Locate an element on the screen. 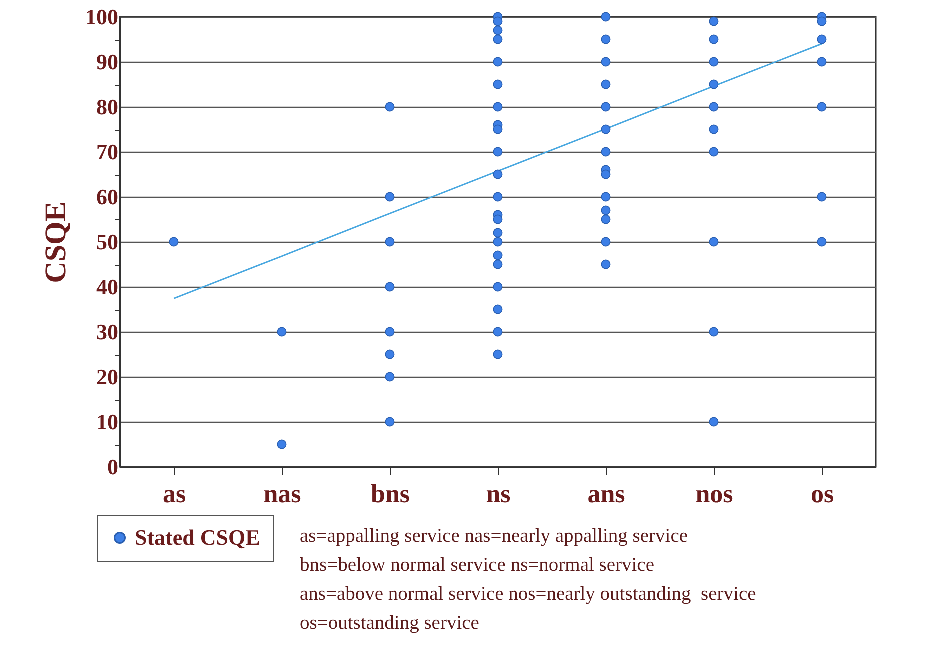 The width and height of the screenshot is (934, 658). y-tick-label: 20 is located at coordinates (107, 377).